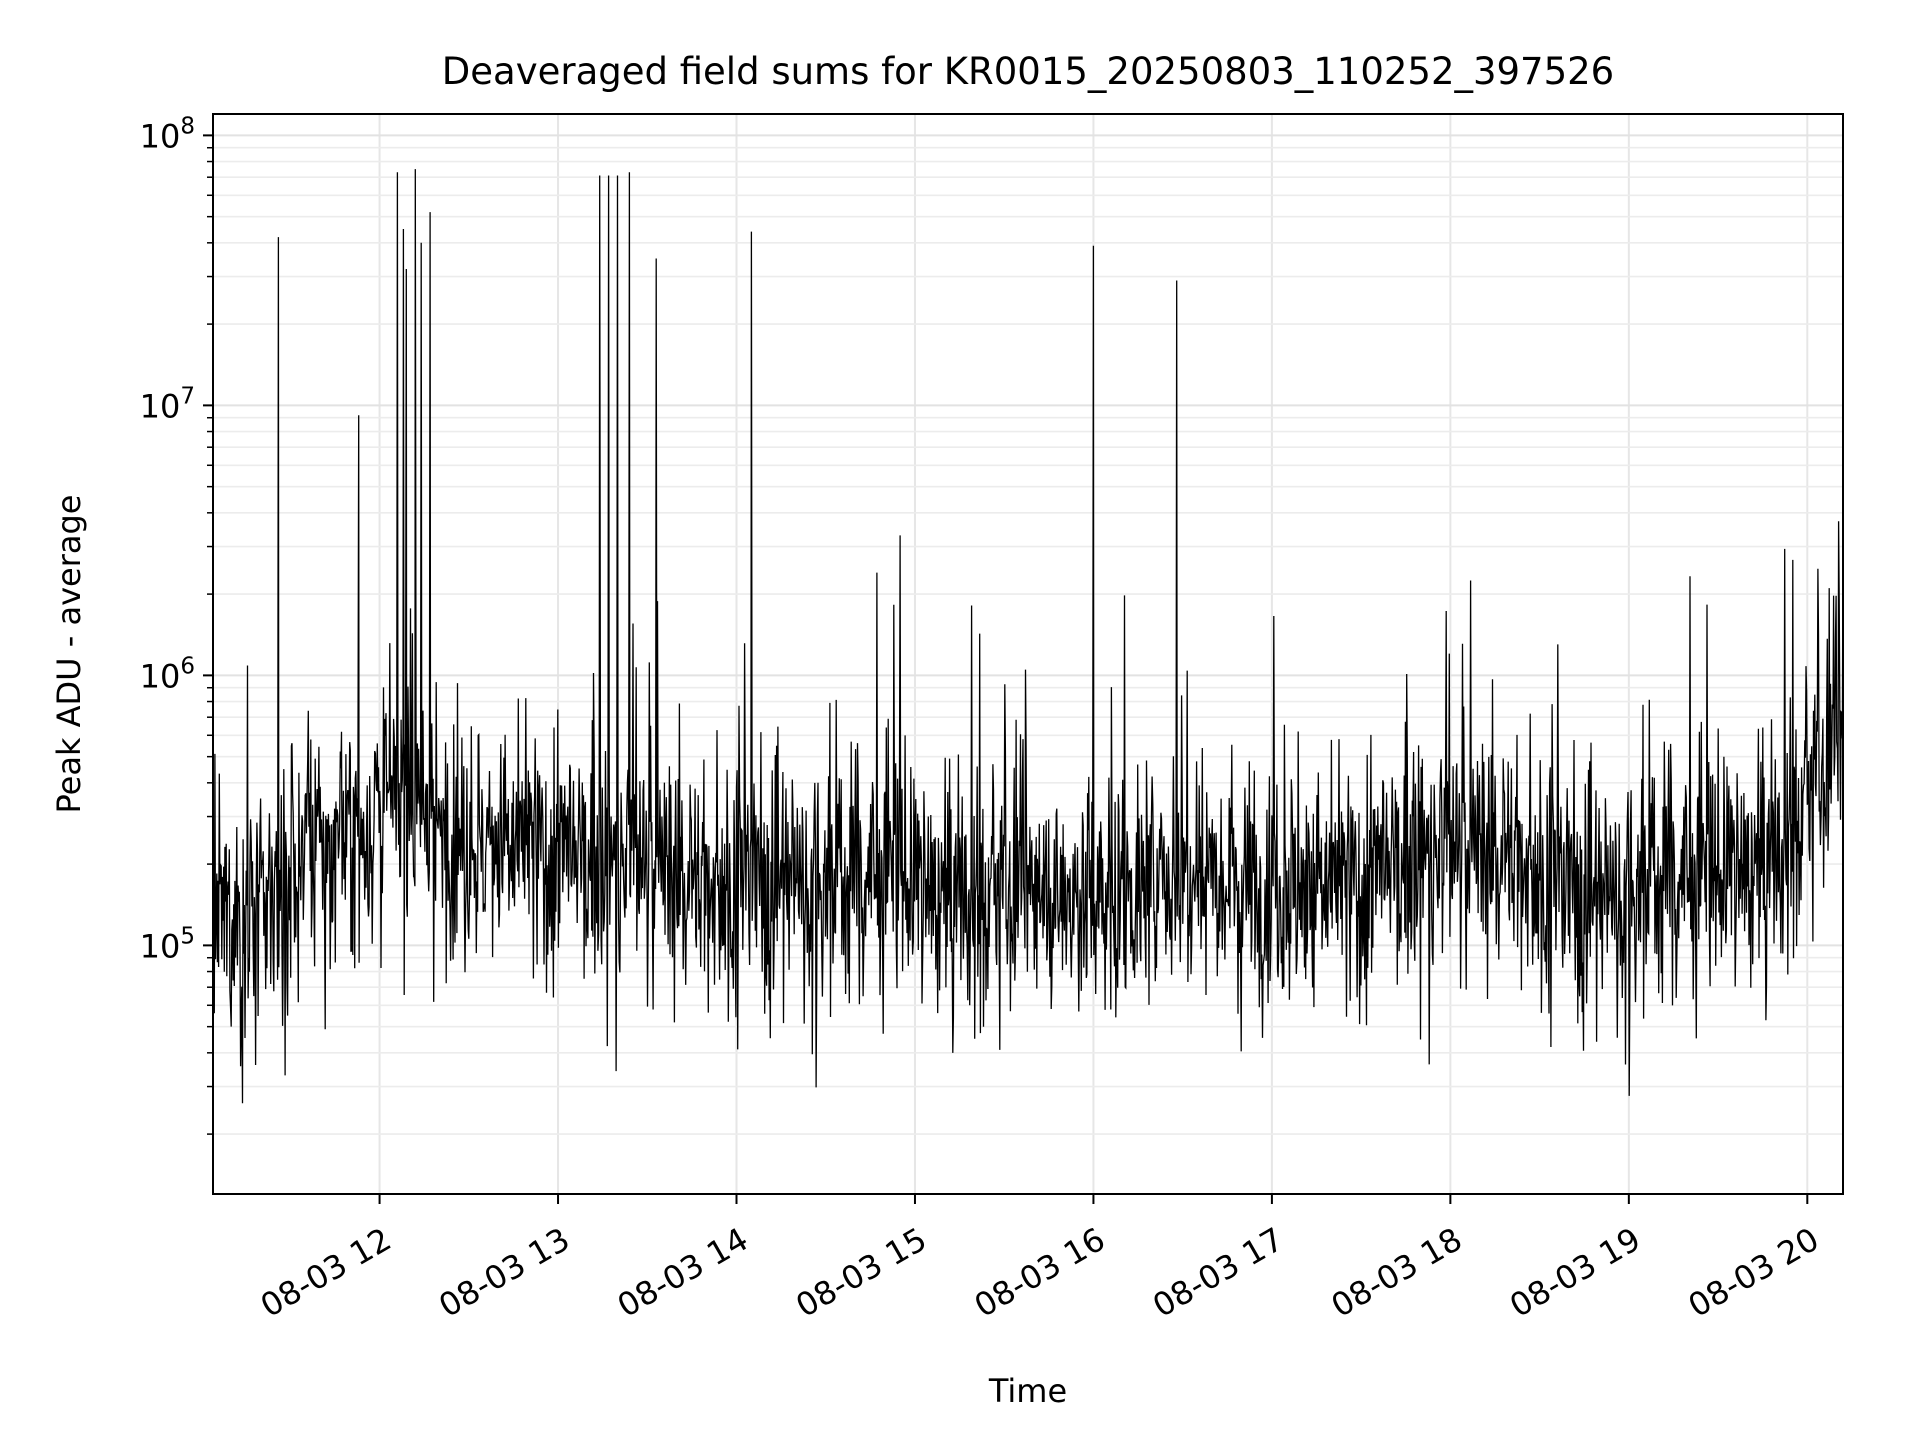 This screenshot has width=1920, height=1440. Describe the element at coordinates (167, 674) in the screenshot. I see `y-tick-label: 10⁶` at that location.